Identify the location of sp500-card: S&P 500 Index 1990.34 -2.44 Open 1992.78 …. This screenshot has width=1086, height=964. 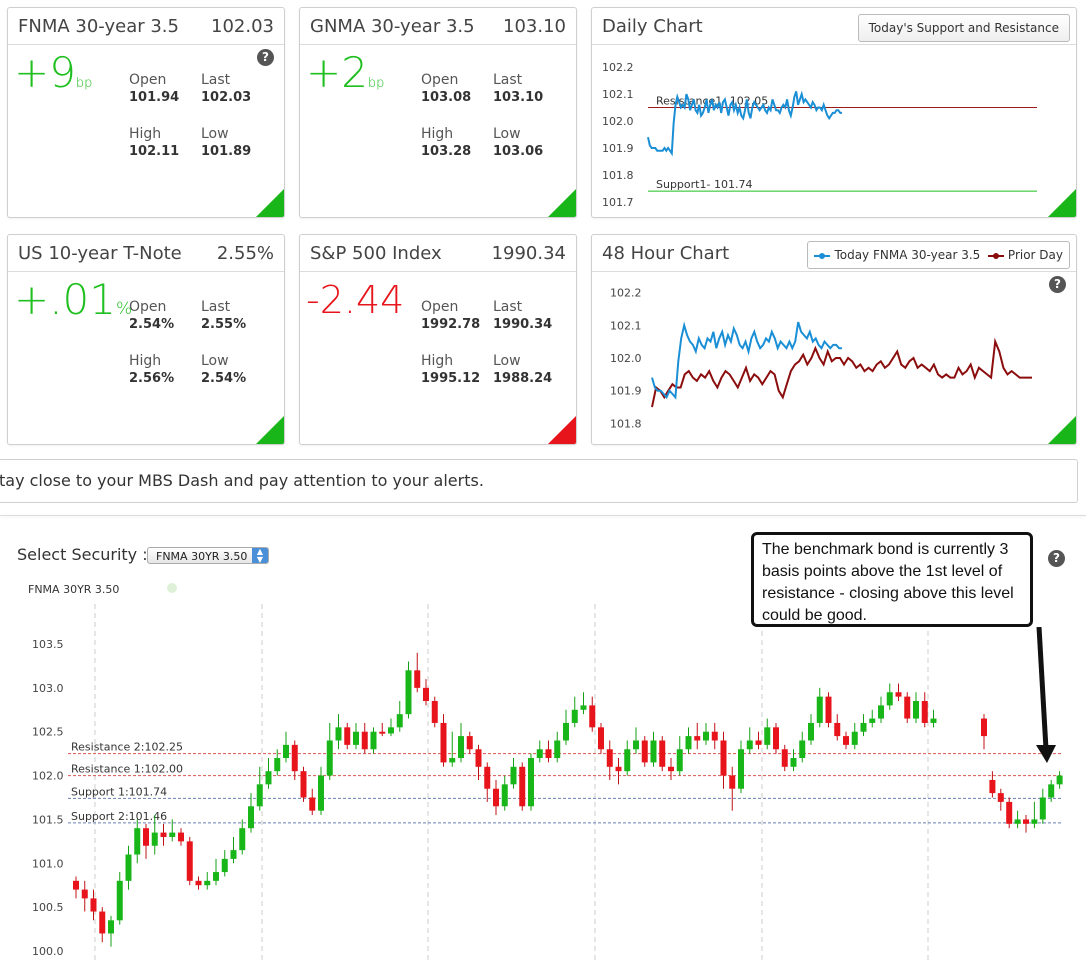
(438, 339).